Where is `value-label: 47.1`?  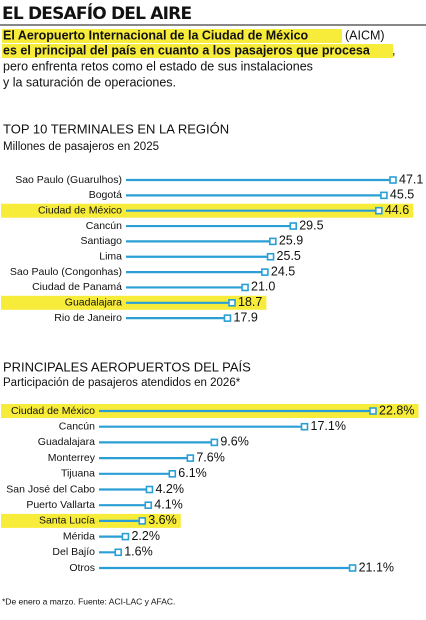 value-label: 47.1 is located at coordinates (411, 179).